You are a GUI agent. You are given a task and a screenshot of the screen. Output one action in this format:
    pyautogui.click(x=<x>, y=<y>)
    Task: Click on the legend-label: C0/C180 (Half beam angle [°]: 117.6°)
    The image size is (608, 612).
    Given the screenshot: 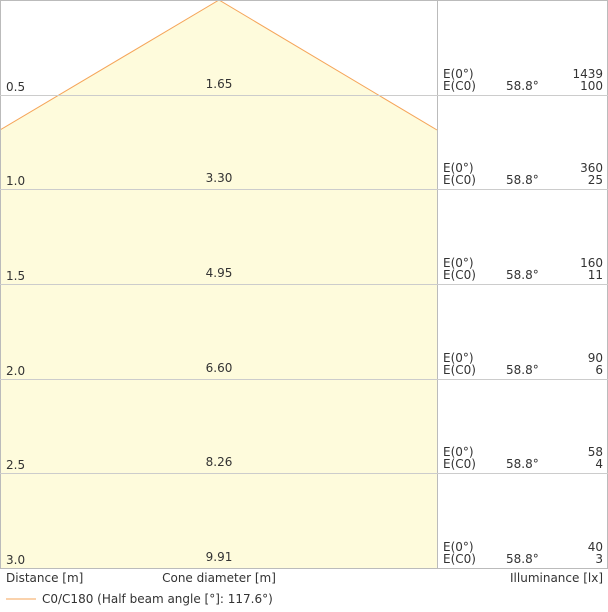 What is the action you would take?
    pyautogui.click(x=157, y=599)
    